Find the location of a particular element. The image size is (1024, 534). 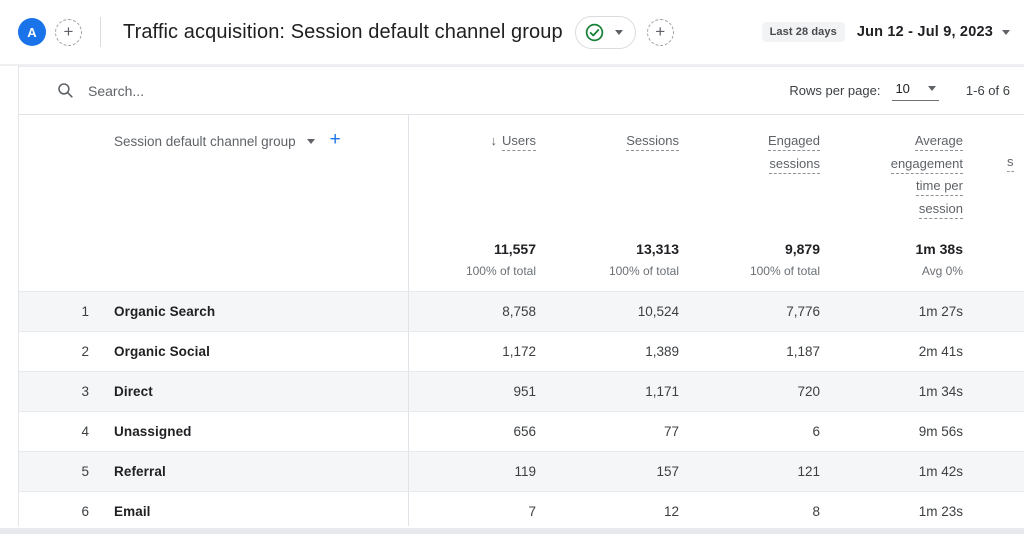

channel-name: Unassigned is located at coordinates (153, 431).